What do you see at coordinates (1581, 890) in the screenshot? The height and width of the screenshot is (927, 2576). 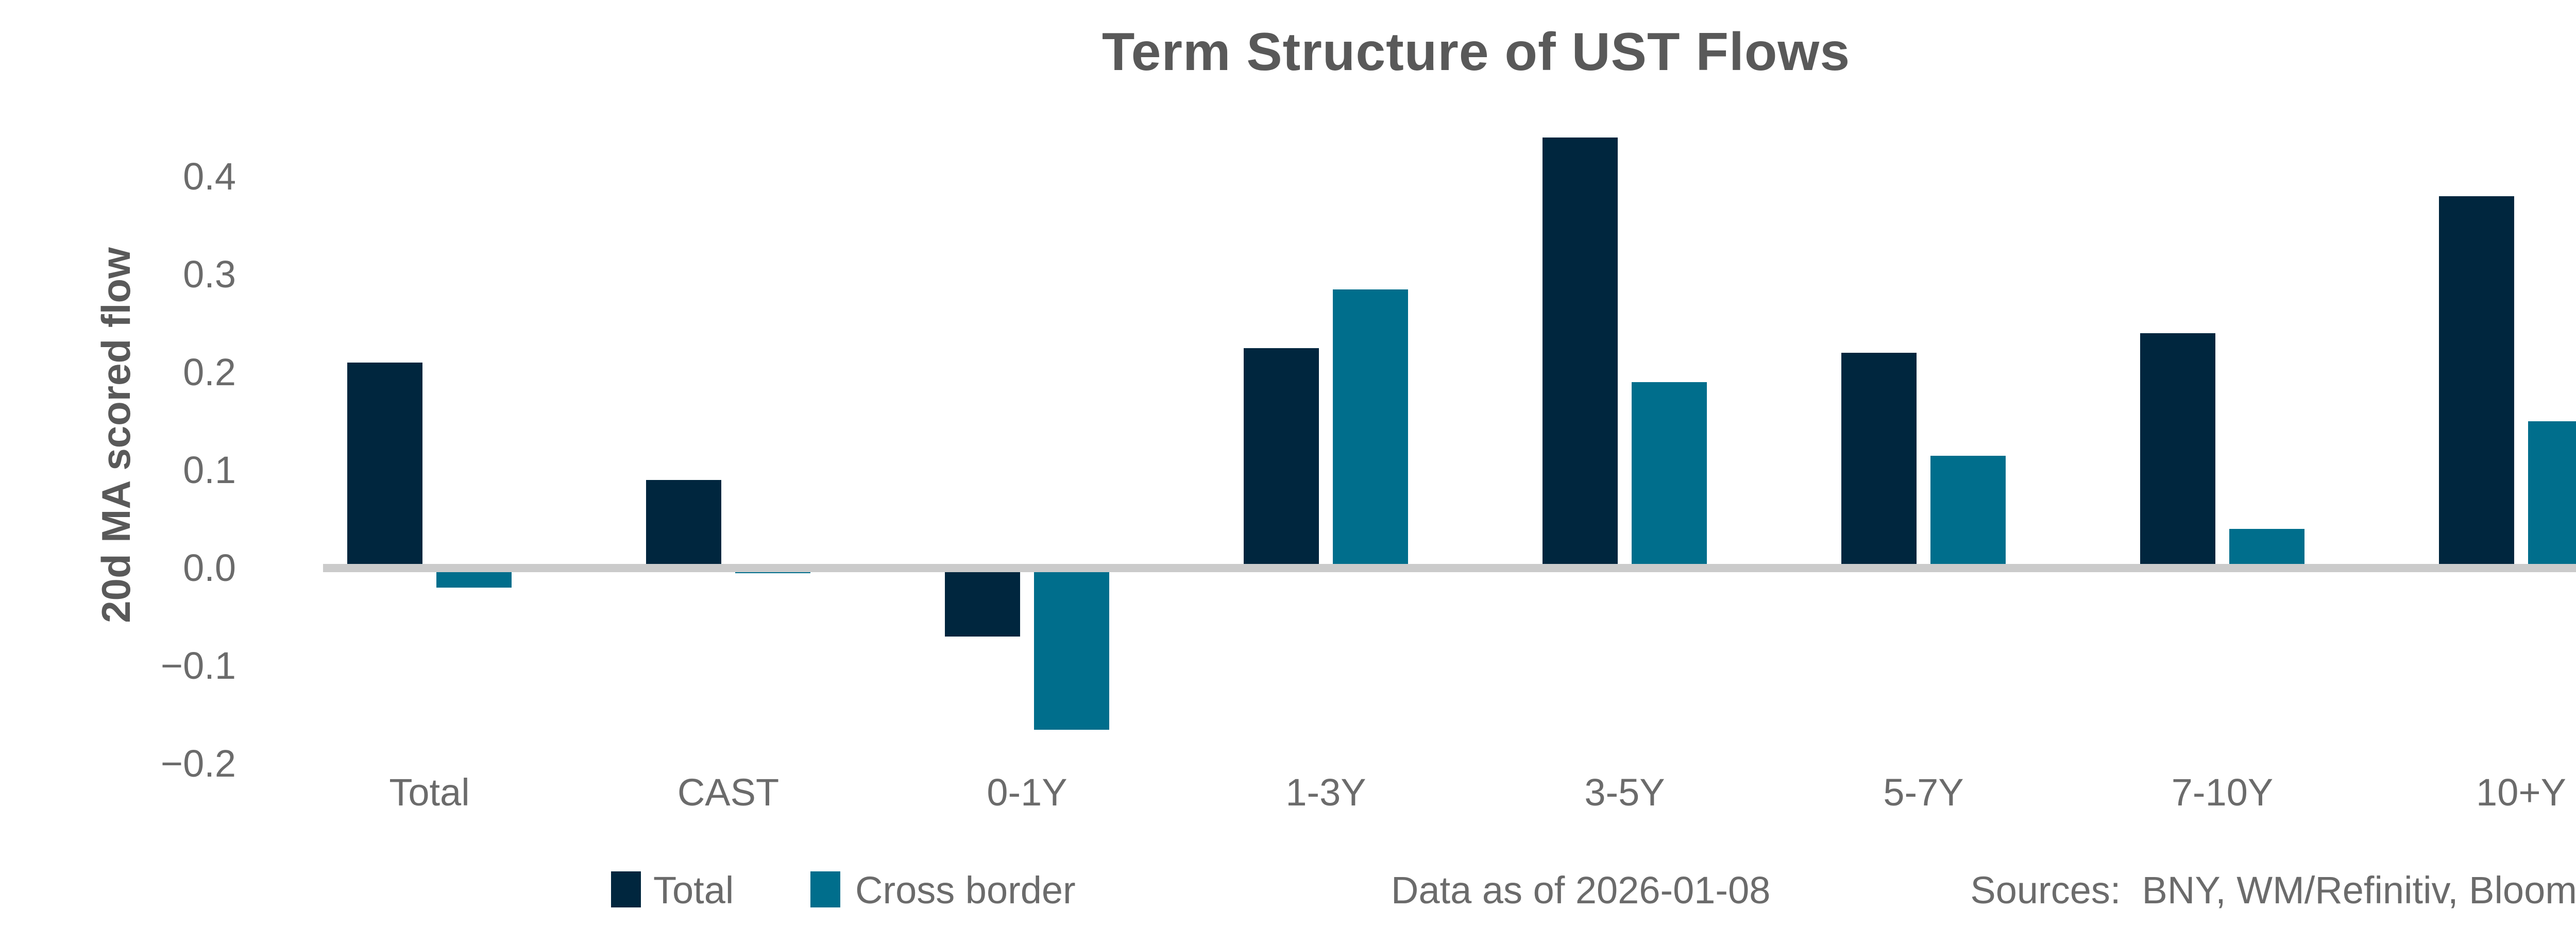 I see `data-as-of-note: Data as of 2026-01-08` at bounding box center [1581, 890].